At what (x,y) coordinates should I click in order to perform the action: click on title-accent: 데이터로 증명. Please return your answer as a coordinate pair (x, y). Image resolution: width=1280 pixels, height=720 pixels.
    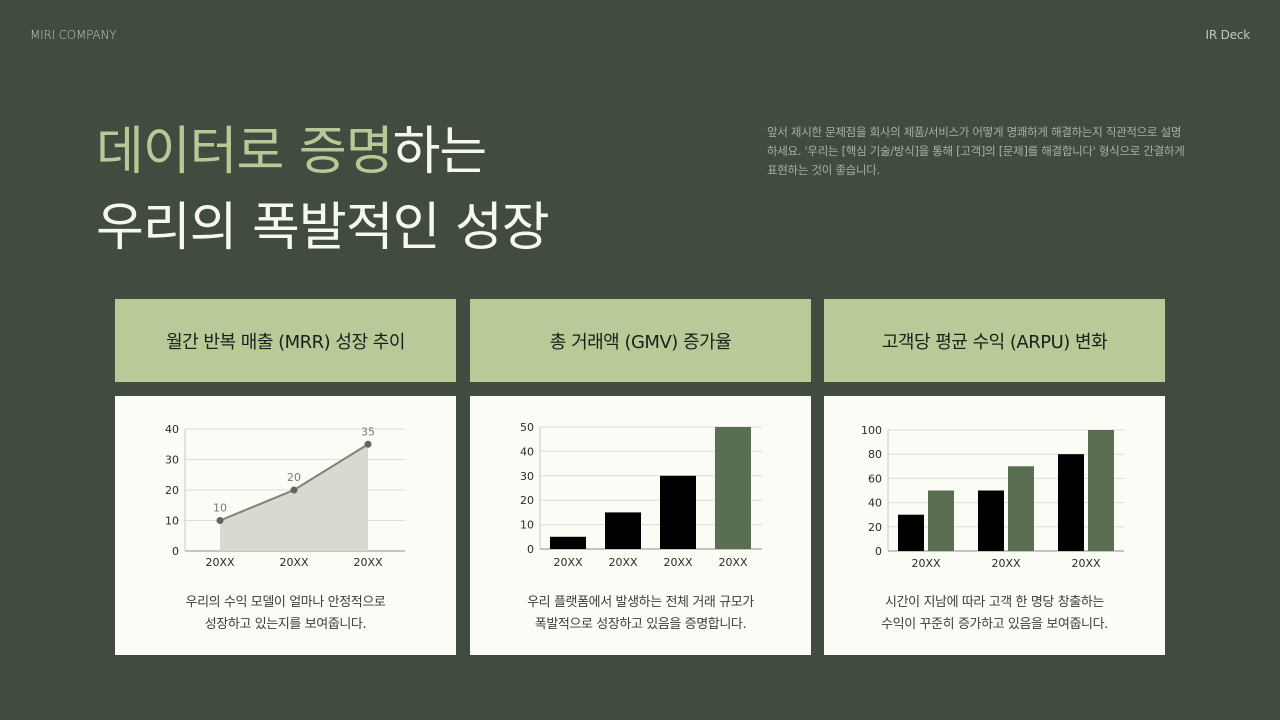
    Looking at the image, I should click on (245, 152).